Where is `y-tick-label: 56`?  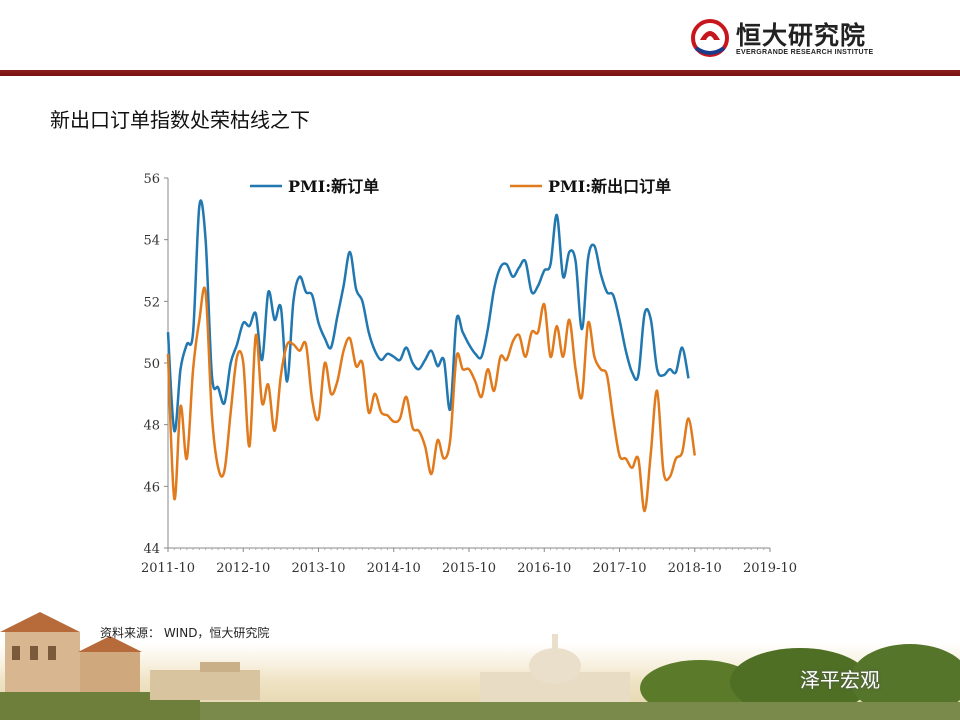
y-tick-label: 56 is located at coordinates (151, 179).